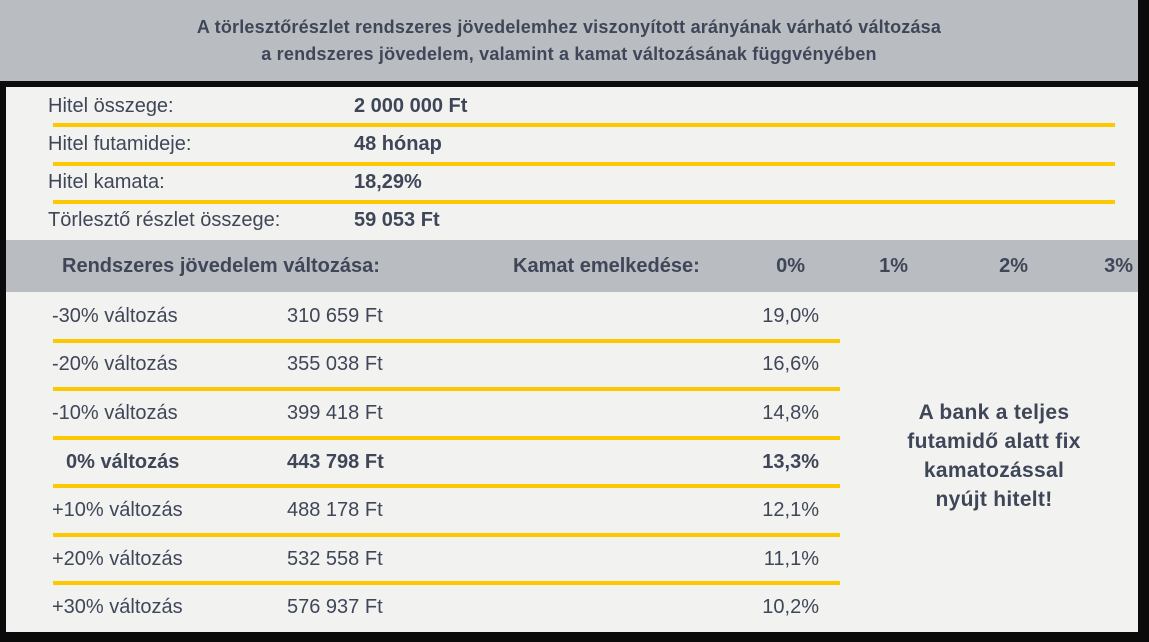  I want to click on table-row: +10% változás 488 178 Ft 12,1%, so click(572, 511).